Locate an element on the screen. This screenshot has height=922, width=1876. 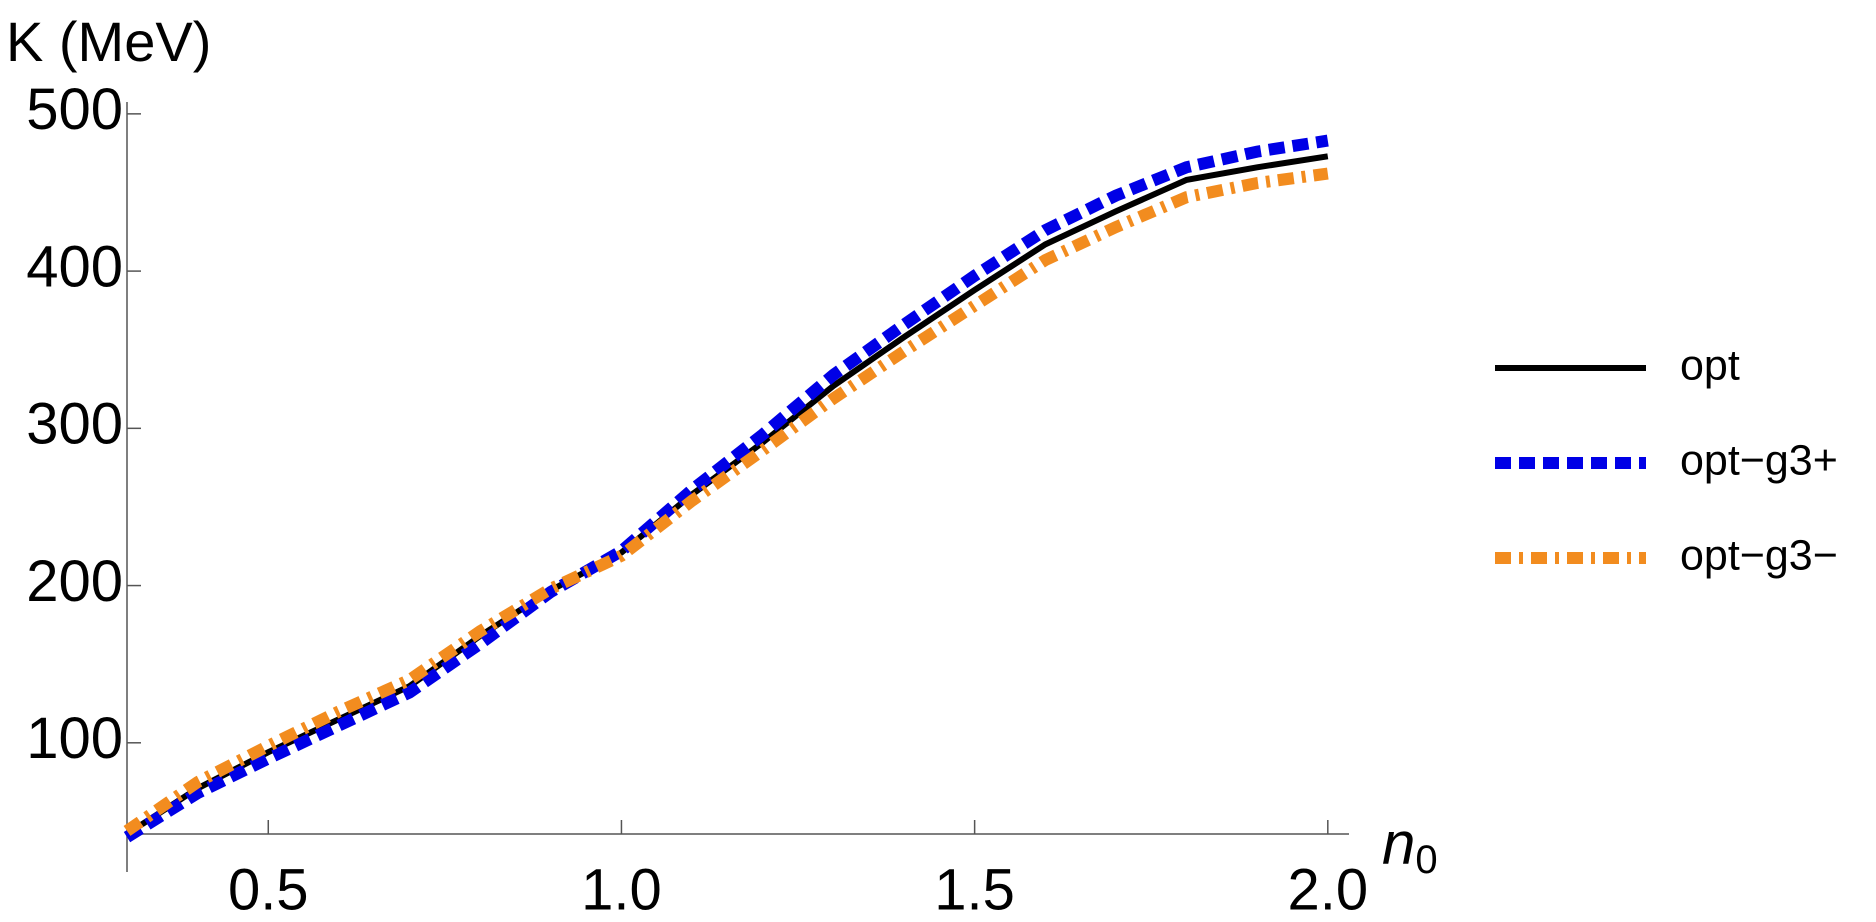
x-axis-label: n0 is located at coordinates (1410, 846).